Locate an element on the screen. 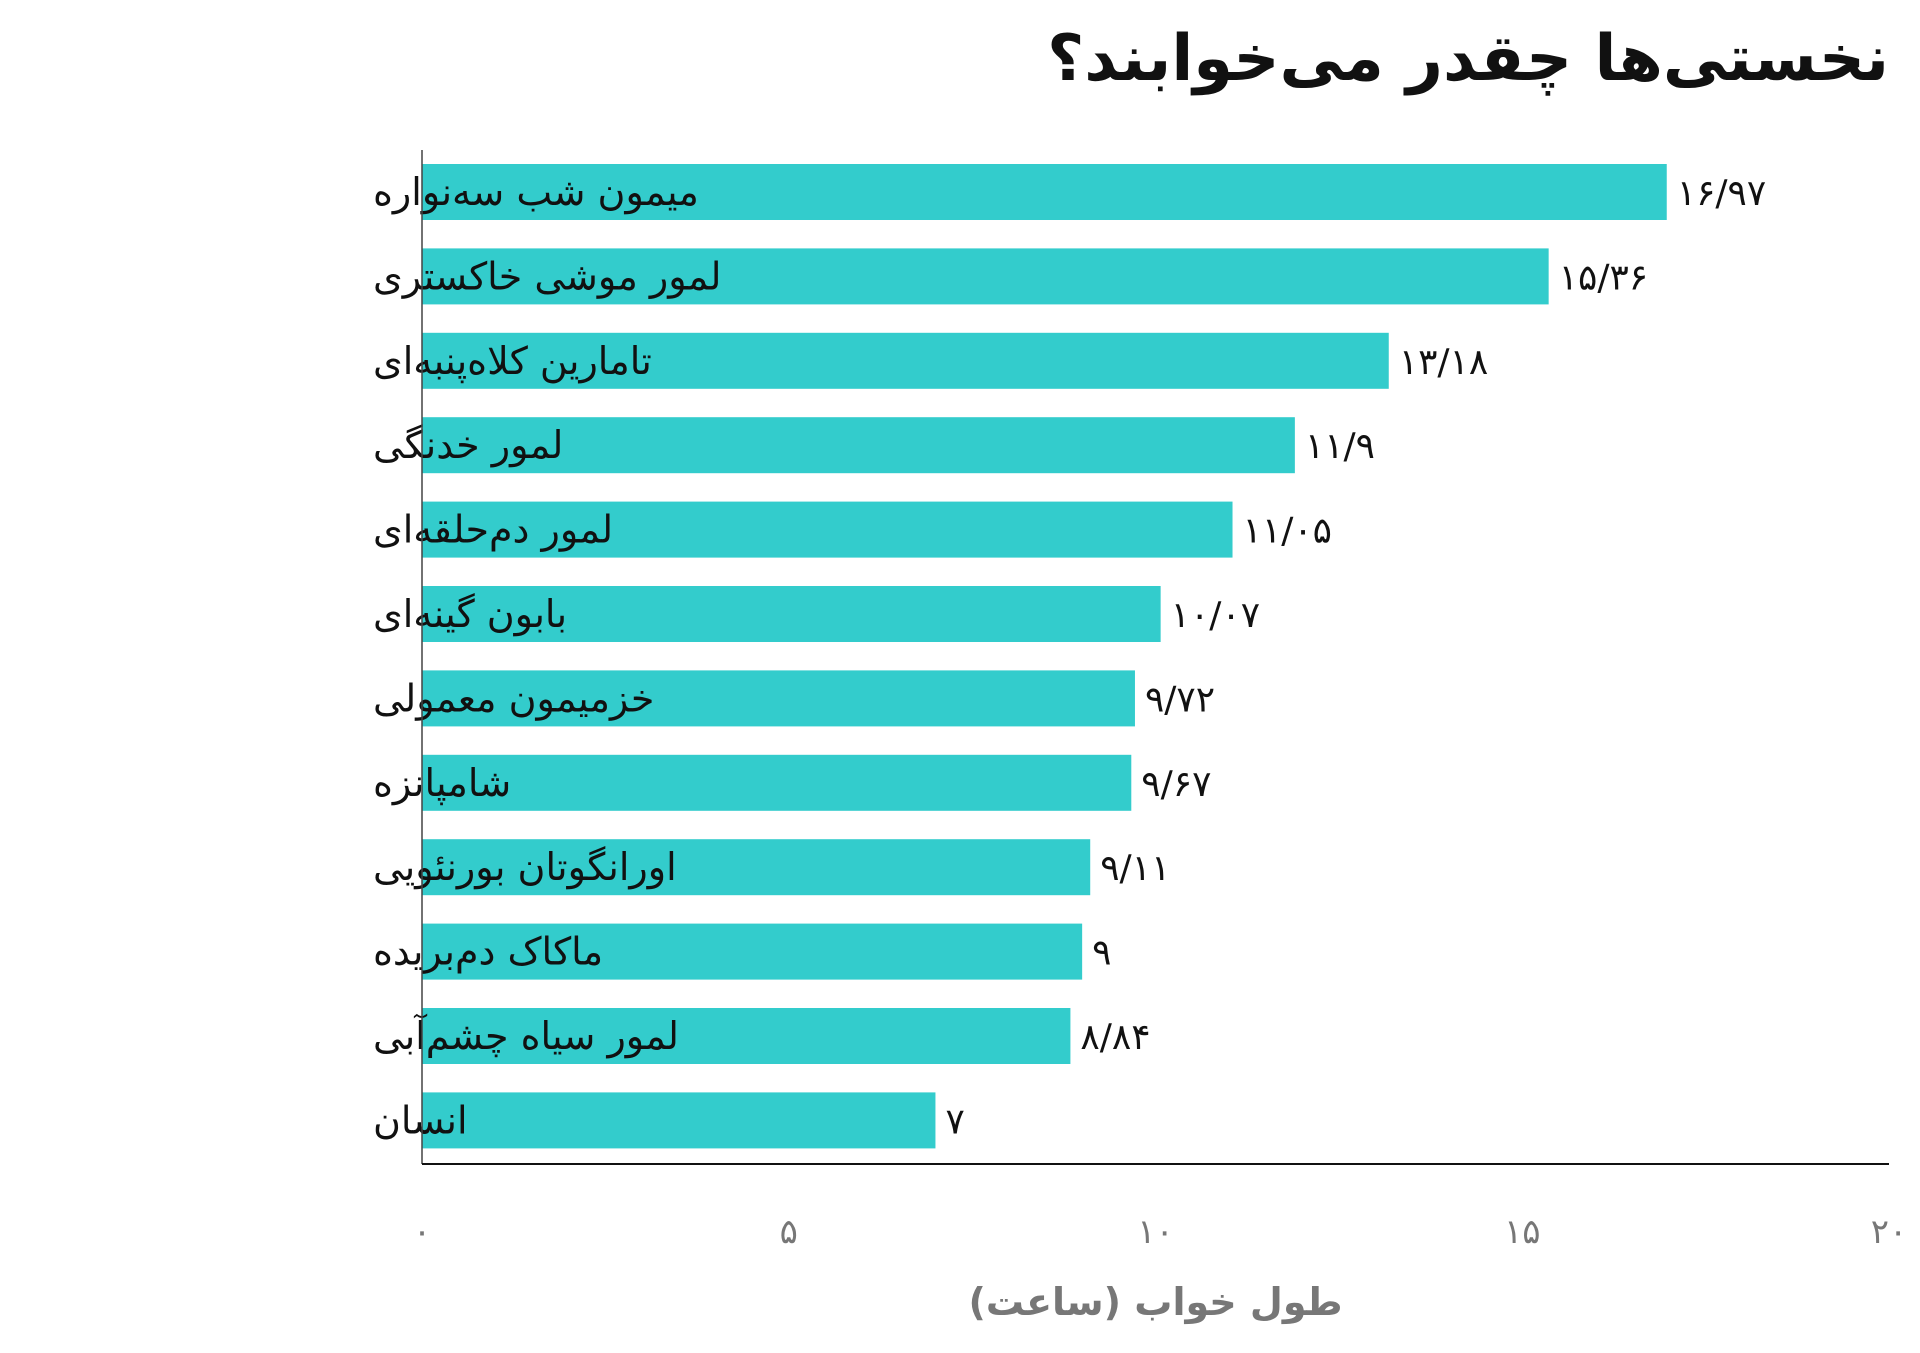 The height and width of the screenshot is (1353, 1920). data-label: ۱۶/۹۷ is located at coordinates (1721, 193).